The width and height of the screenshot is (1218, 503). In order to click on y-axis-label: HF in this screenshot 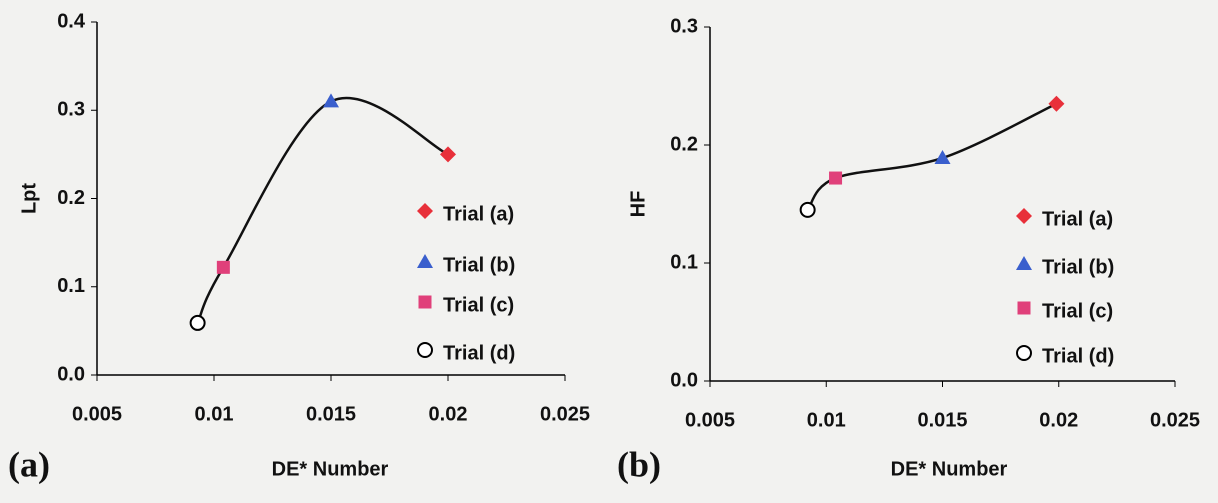, I will do `click(638, 204)`.